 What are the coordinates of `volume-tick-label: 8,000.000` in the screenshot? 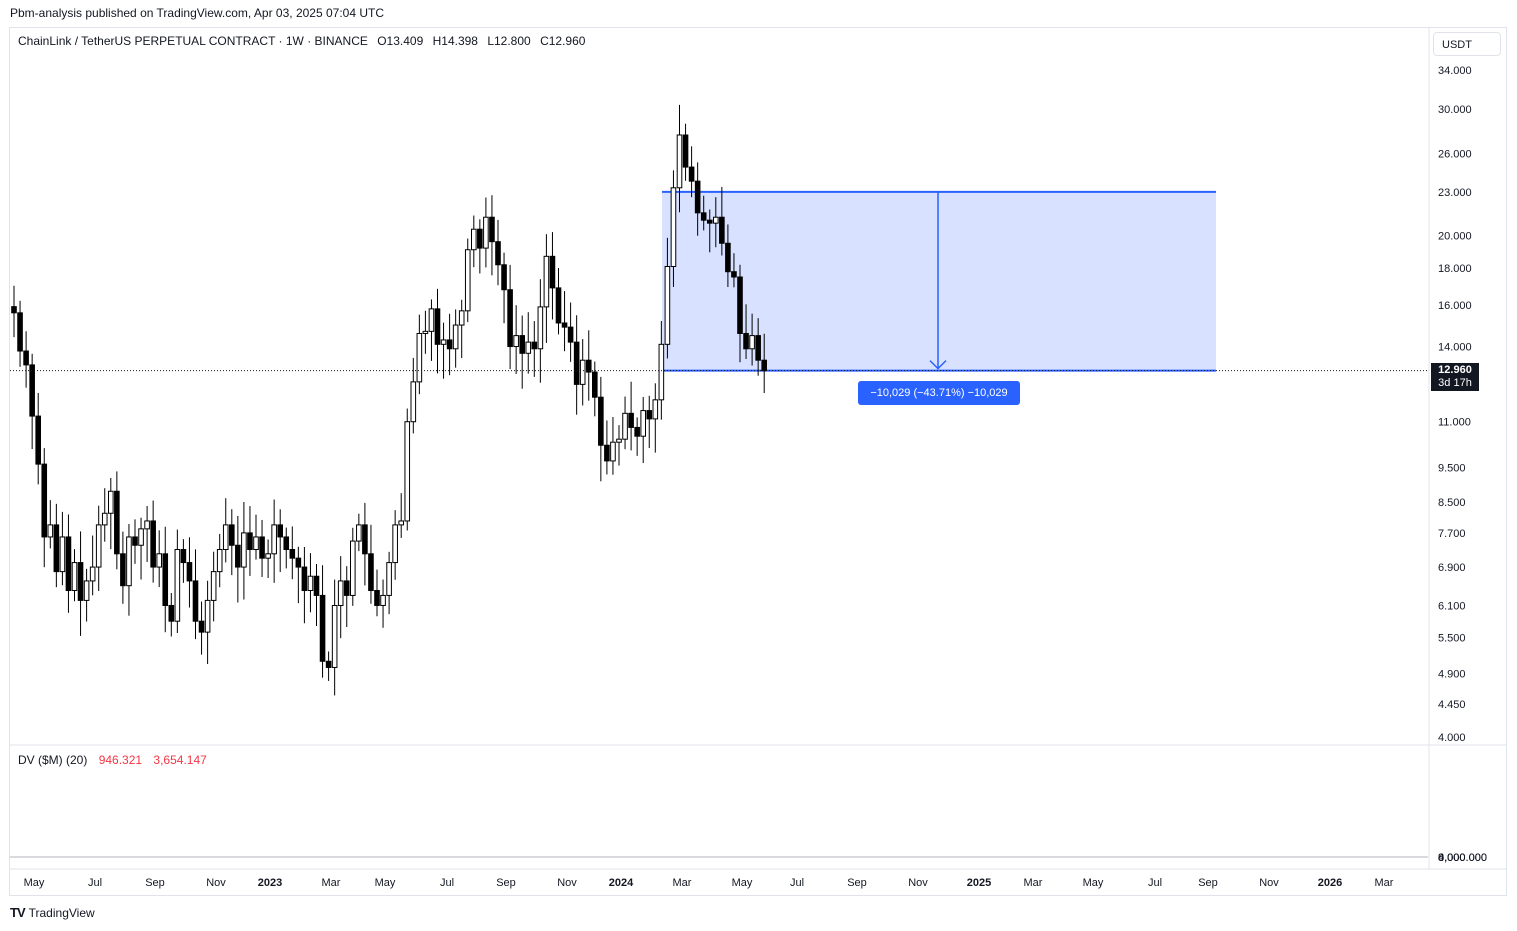 It's located at (1462, 858).